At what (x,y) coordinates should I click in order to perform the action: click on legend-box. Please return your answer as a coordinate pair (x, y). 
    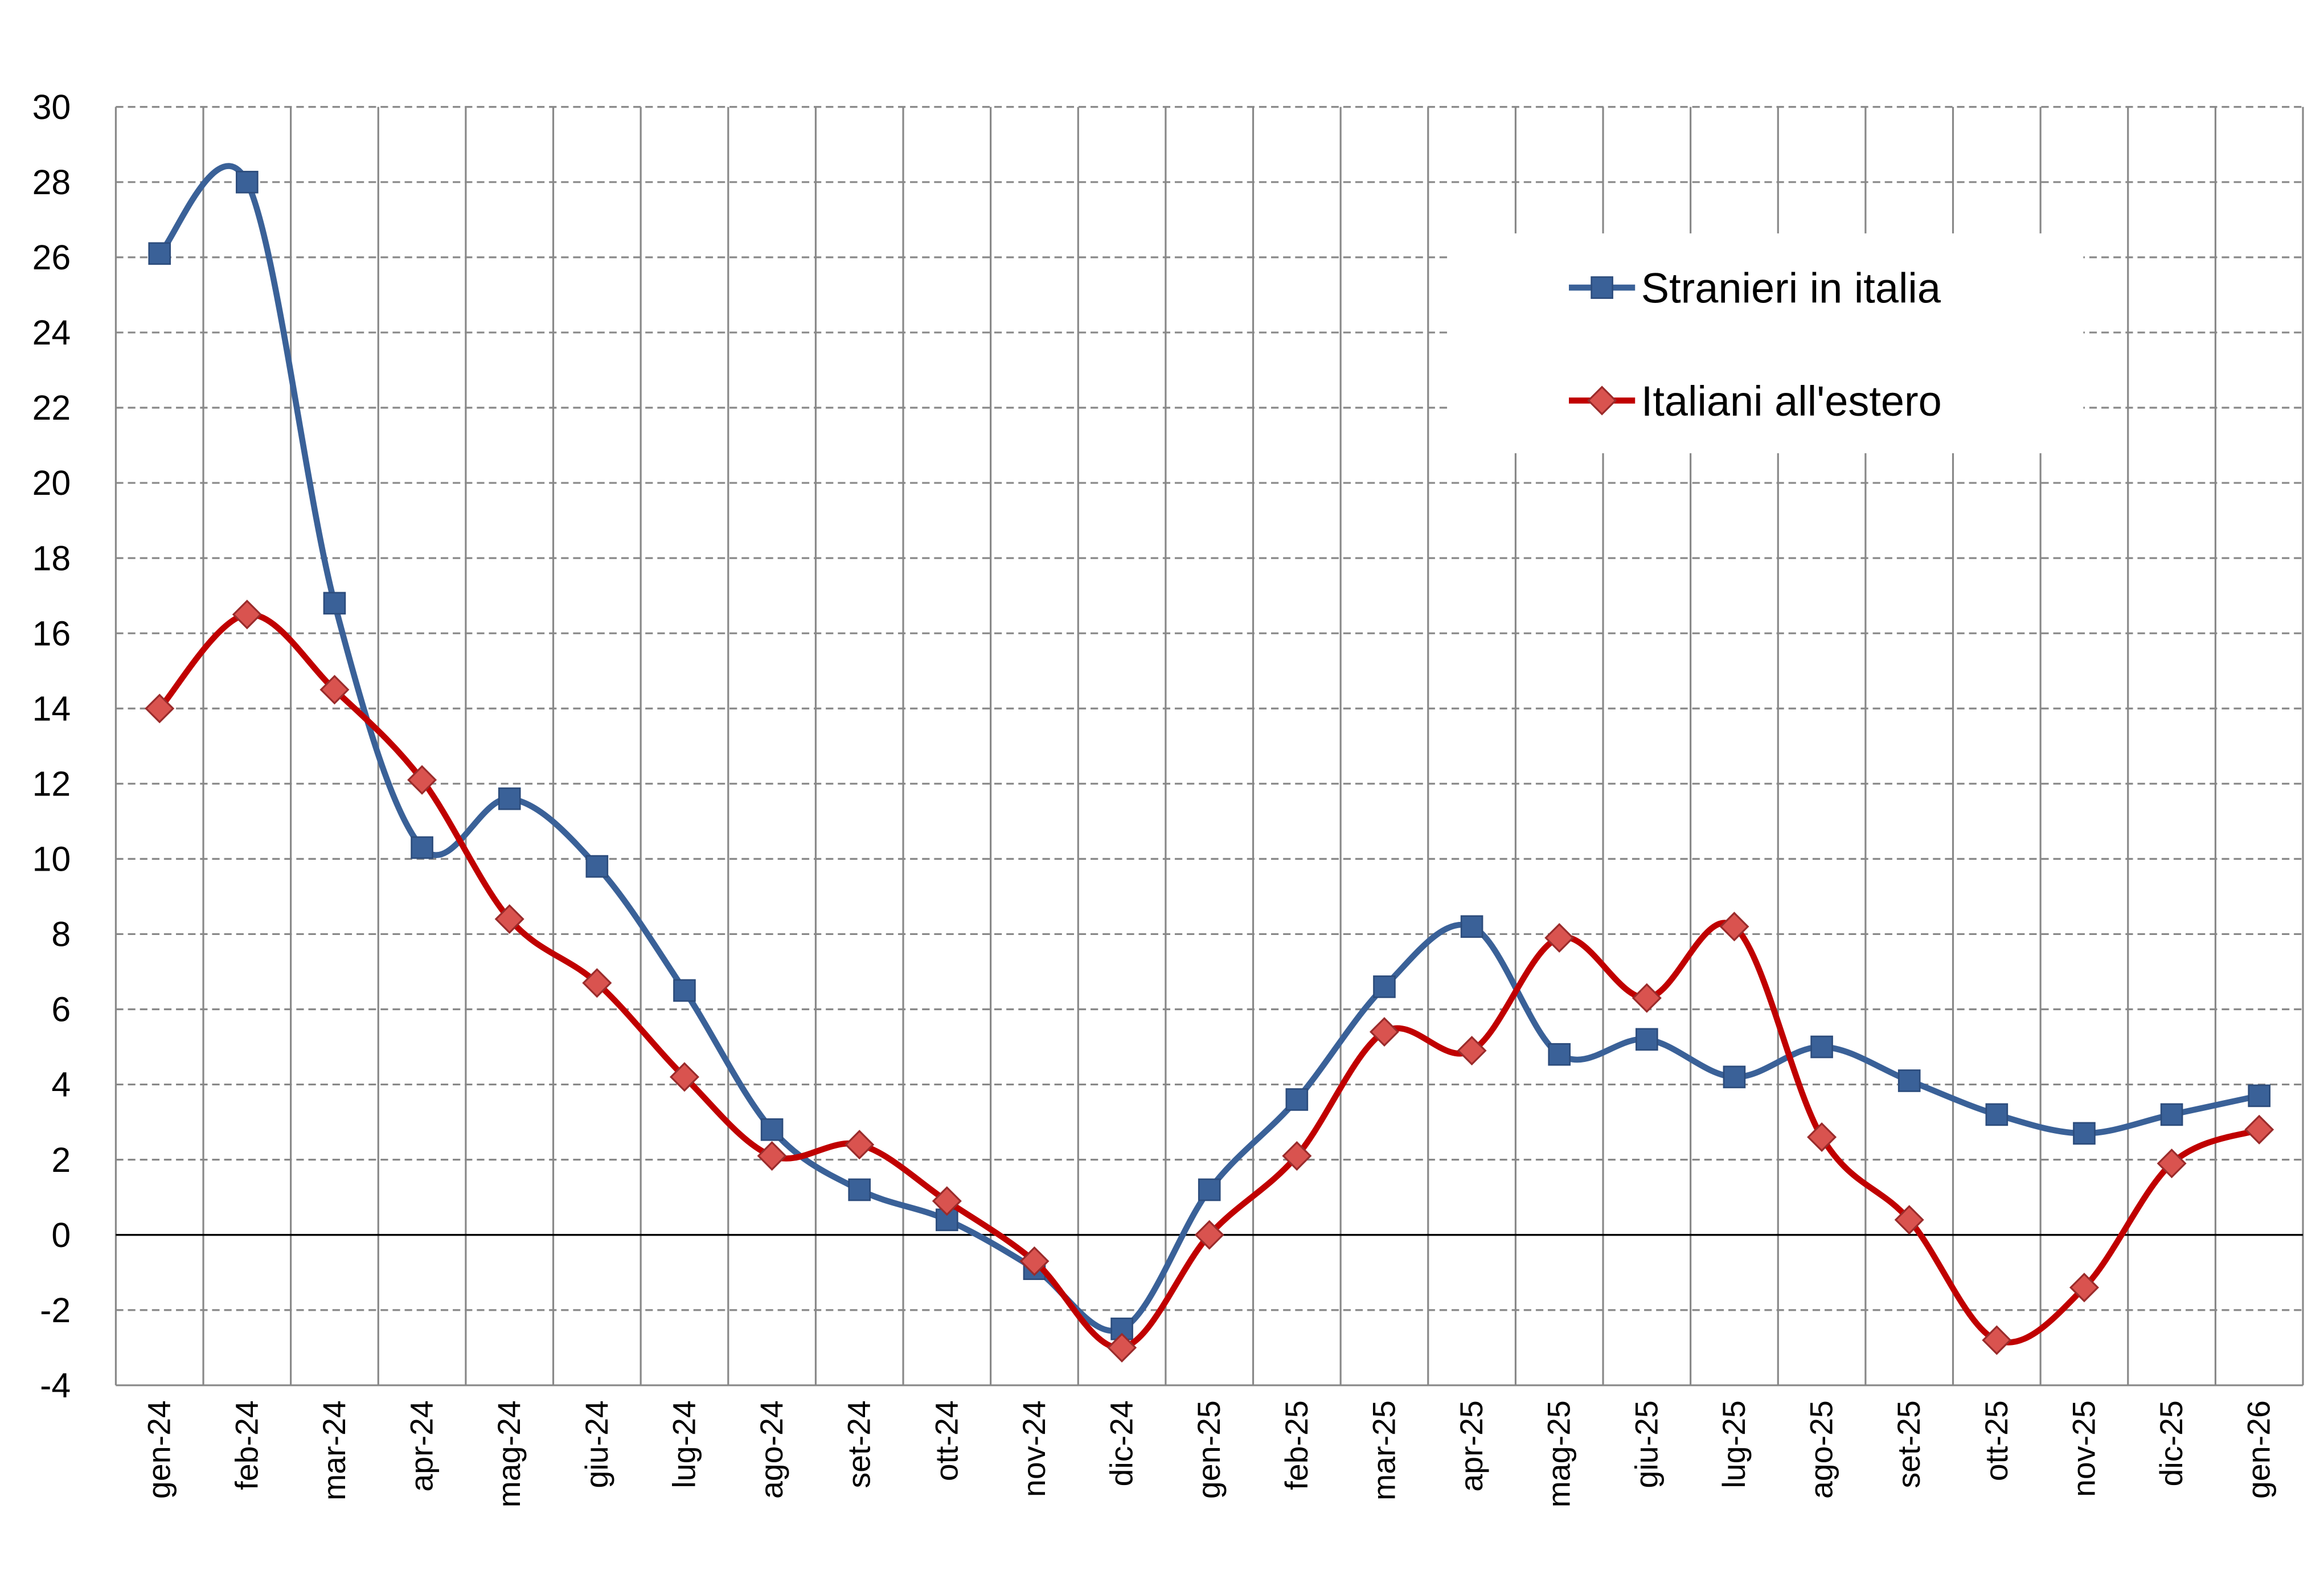
    Looking at the image, I should click on (1766, 343).